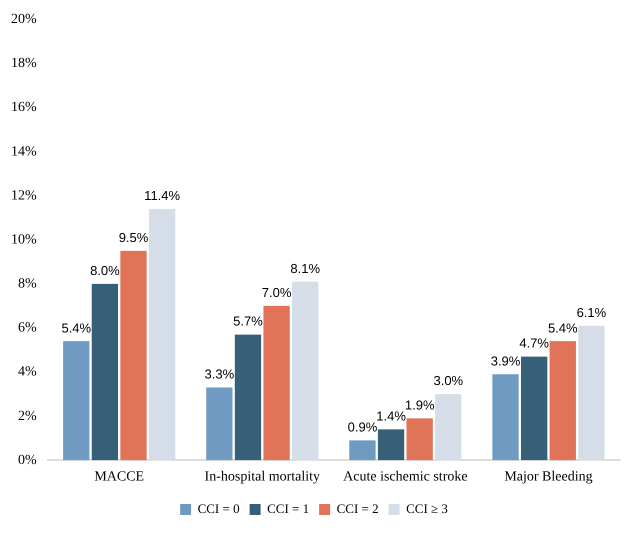 The width and height of the screenshot is (638, 534). Describe the element at coordinates (548, 476) in the screenshot. I see `x-tick-label: Major Bleeding` at that location.